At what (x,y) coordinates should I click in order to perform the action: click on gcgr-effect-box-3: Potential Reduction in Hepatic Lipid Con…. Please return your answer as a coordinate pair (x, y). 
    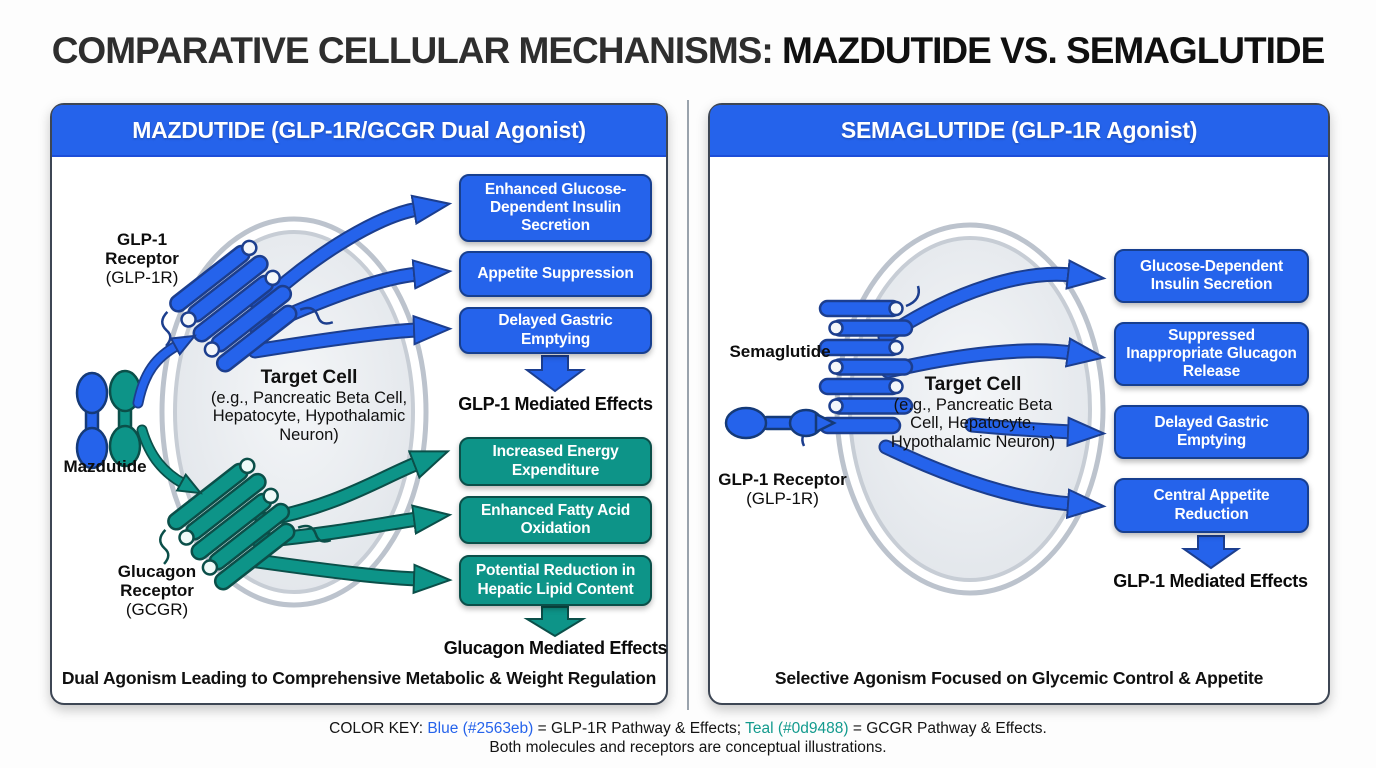
    Looking at the image, I should click on (555, 580).